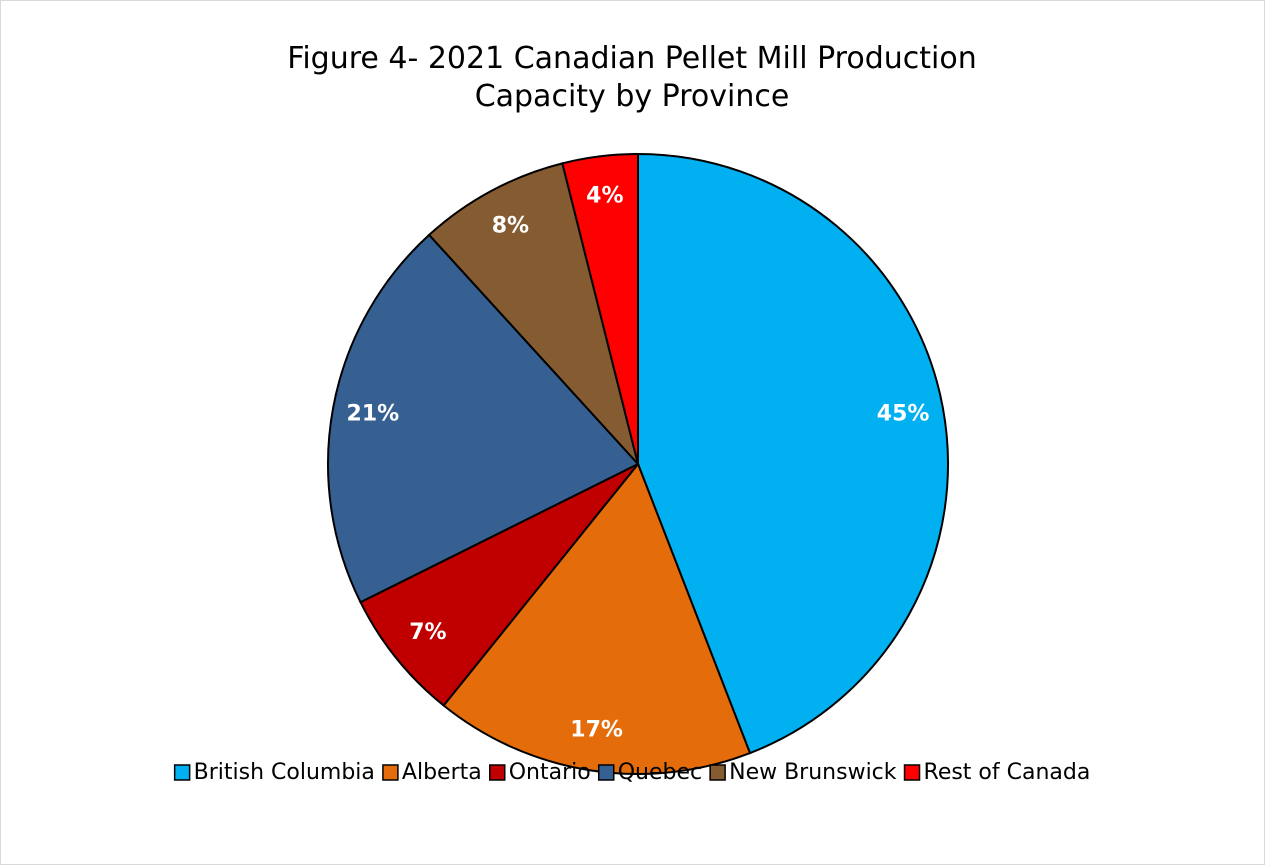  What do you see at coordinates (596, 730) in the screenshot?
I see `data-label: 17%` at bounding box center [596, 730].